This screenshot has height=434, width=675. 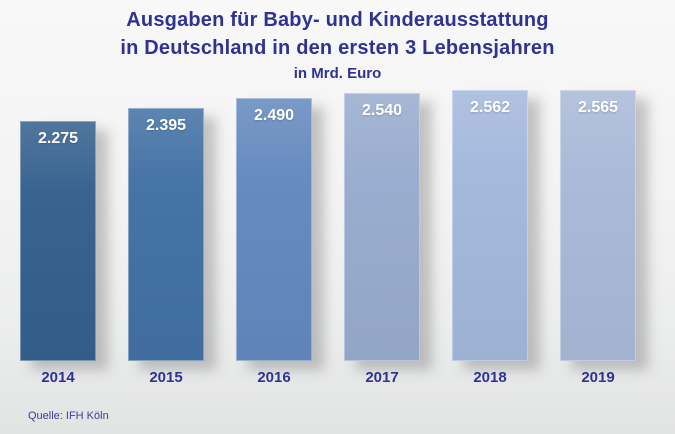 What do you see at coordinates (382, 227) in the screenshot?
I see `bar-2017: 2.540` at bounding box center [382, 227].